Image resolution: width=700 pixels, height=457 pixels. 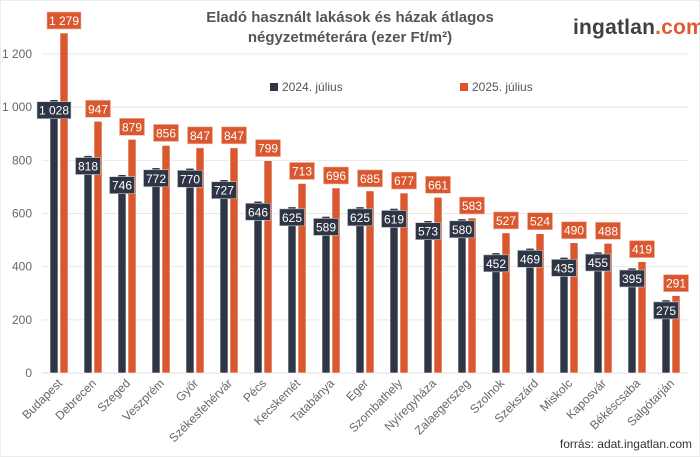 I want to click on data-label: 818, so click(x=88, y=167).